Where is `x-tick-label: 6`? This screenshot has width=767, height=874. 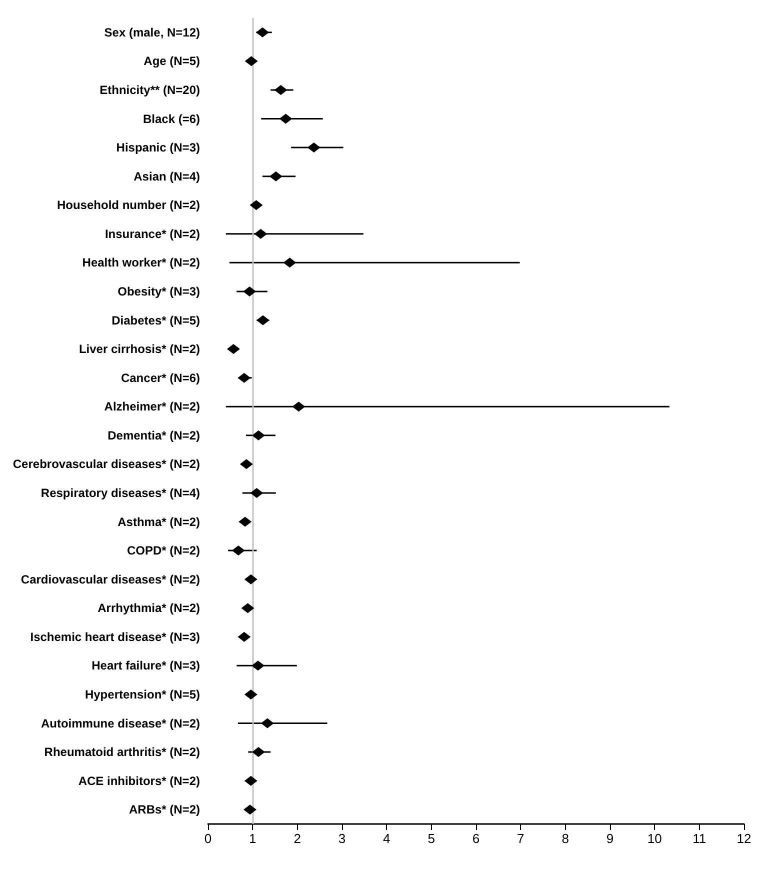
x-tick-label: 6 is located at coordinates (476, 838).